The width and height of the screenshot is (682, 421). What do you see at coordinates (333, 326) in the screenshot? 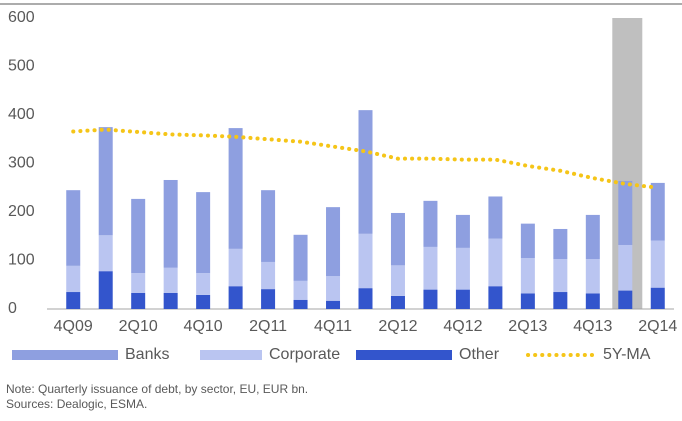
I see `x-tick-label: 4Q11` at bounding box center [333, 326].